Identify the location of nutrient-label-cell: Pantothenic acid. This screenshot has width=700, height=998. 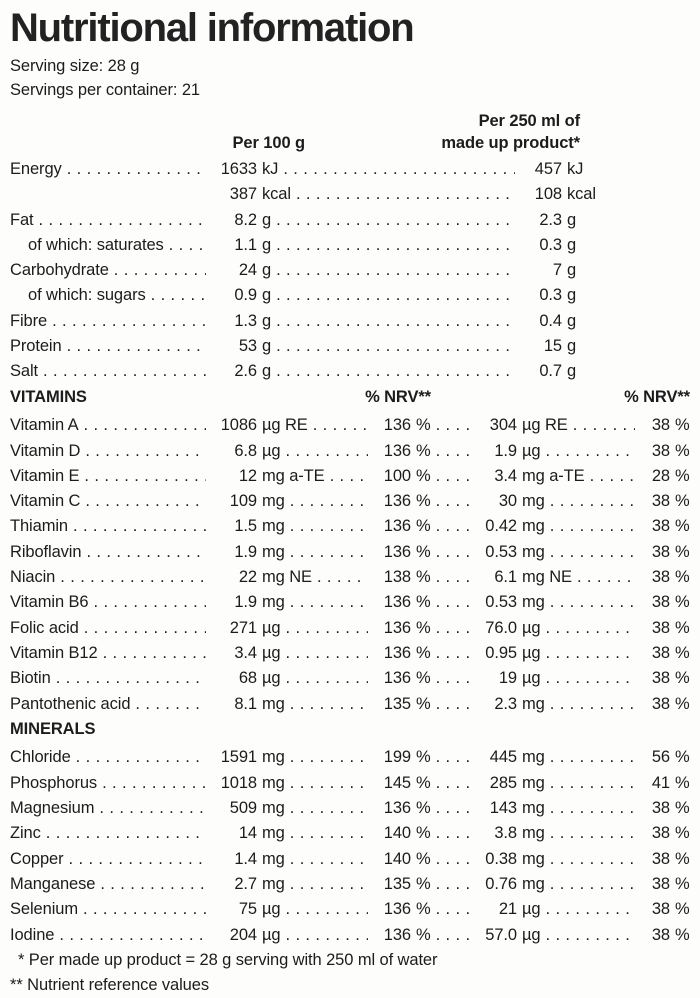
(109, 704).